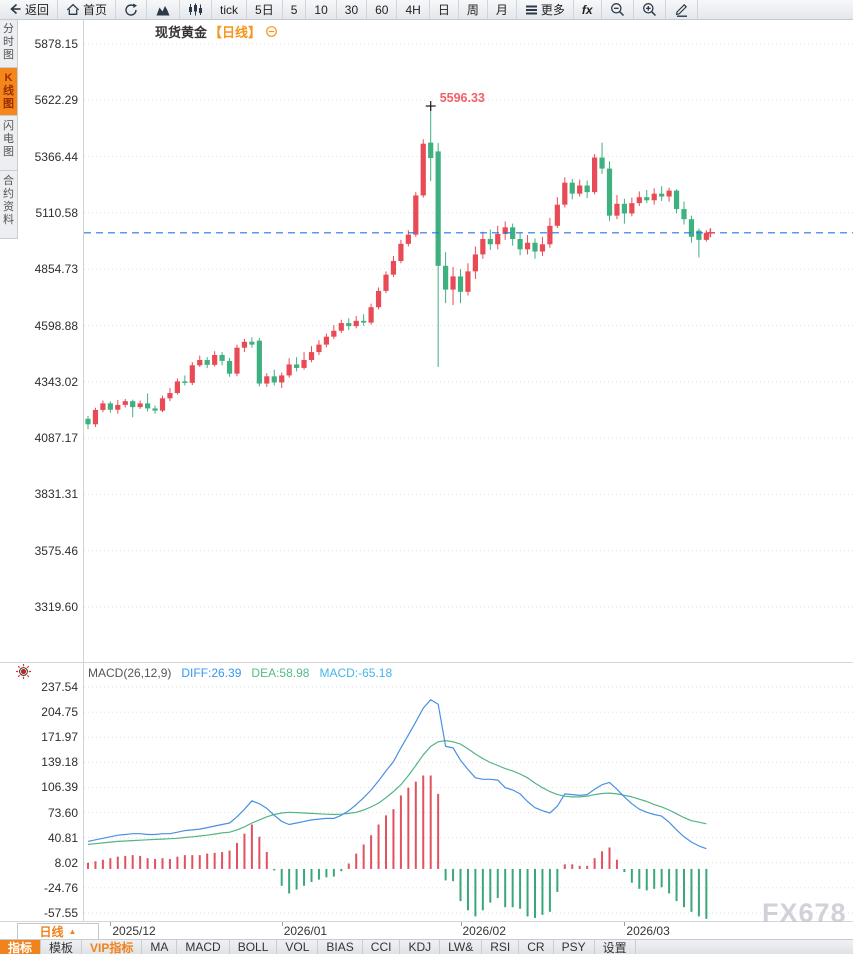 The width and height of the screenshot is (853, 954). Describe the element at coordinates (112, 947) in the screenshot. I see `indicator-tab-vip-indicator: VIP指标` at that location.